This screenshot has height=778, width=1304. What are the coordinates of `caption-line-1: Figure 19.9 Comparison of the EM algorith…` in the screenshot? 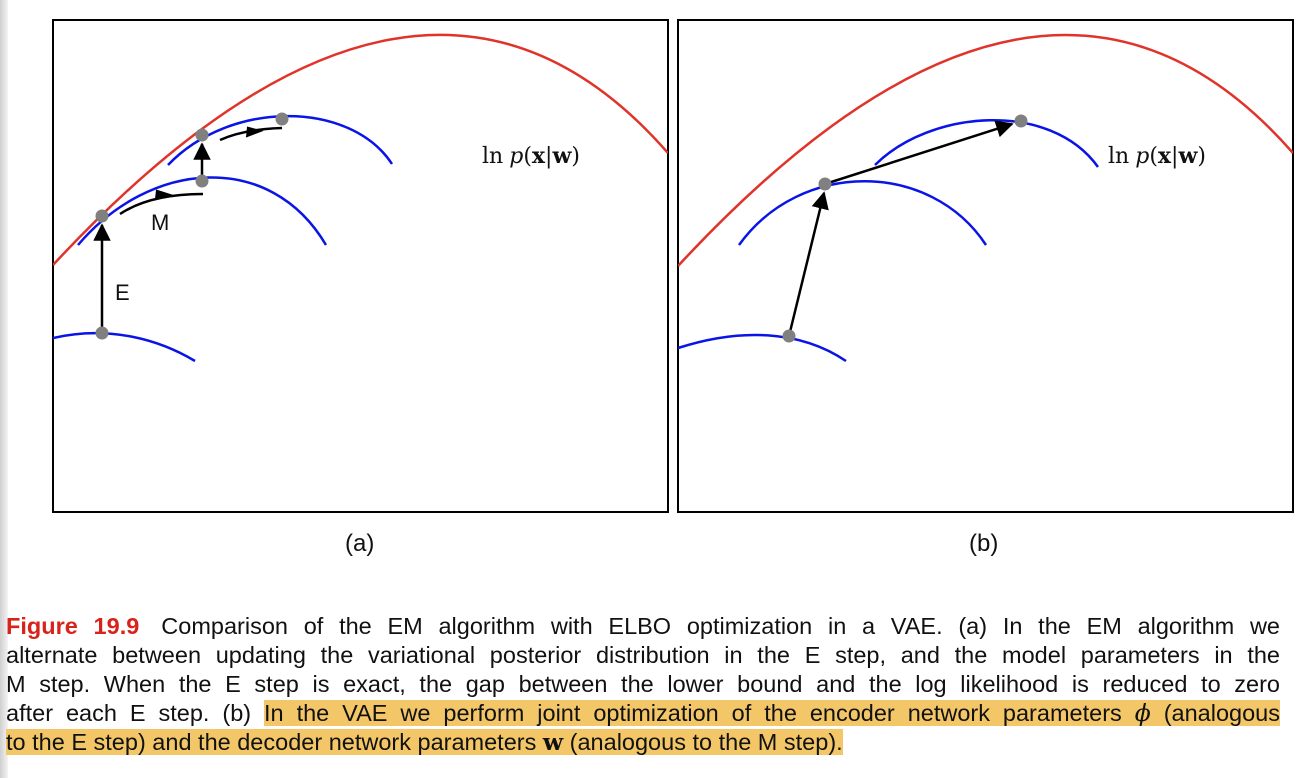 It's located at (643, 626).